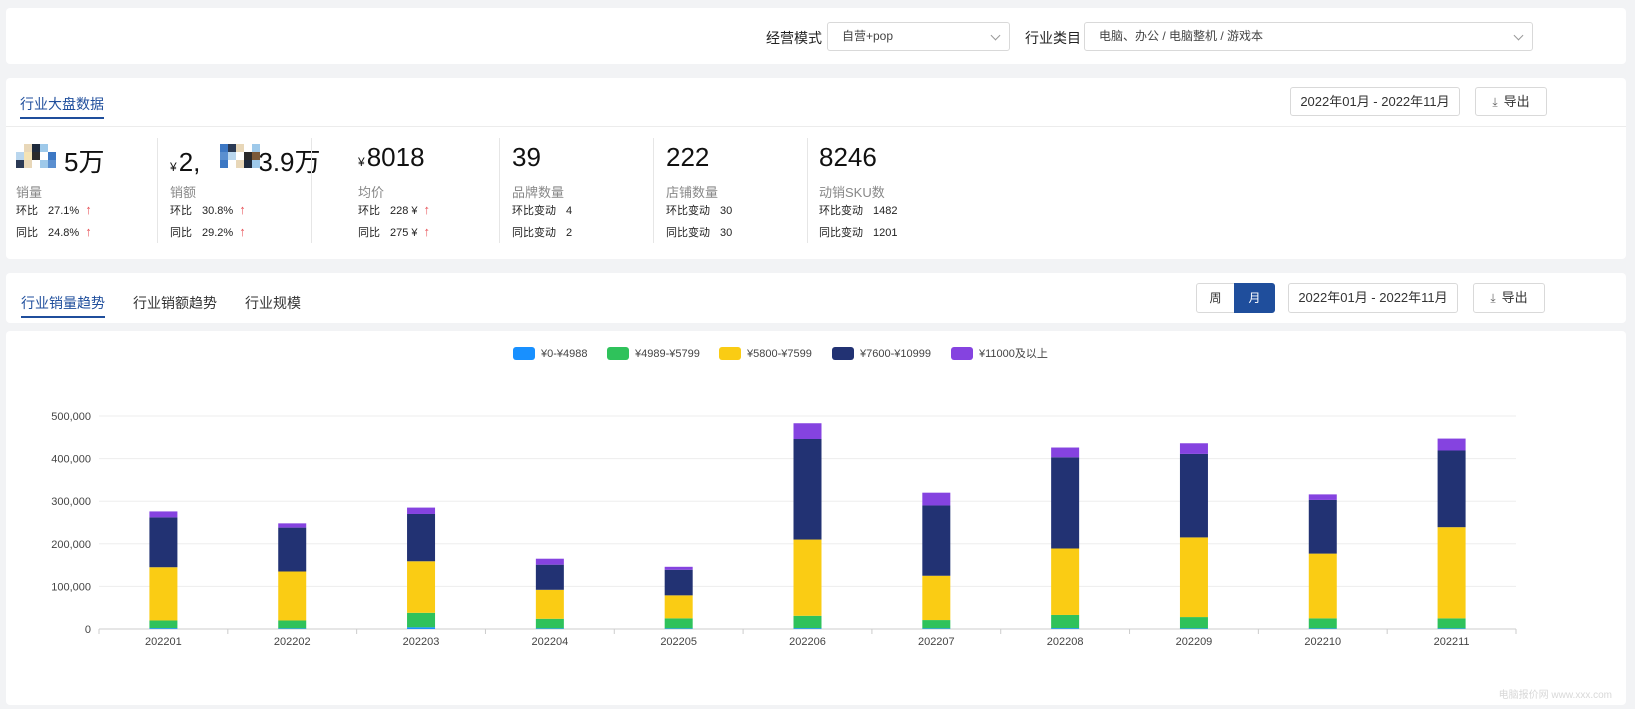 The height and width of the screenshot is (709, 1635). Describe the element at coordinates (289, 162) in the screenshot. I see `kpi-value-tail: 3.9万` at that location.